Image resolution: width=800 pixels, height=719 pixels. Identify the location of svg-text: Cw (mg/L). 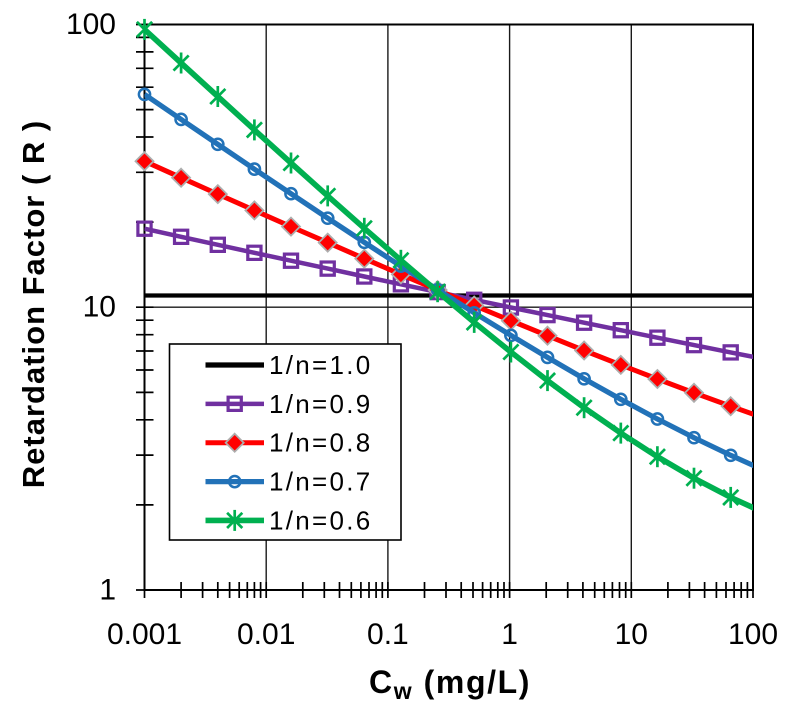
(450, 684).